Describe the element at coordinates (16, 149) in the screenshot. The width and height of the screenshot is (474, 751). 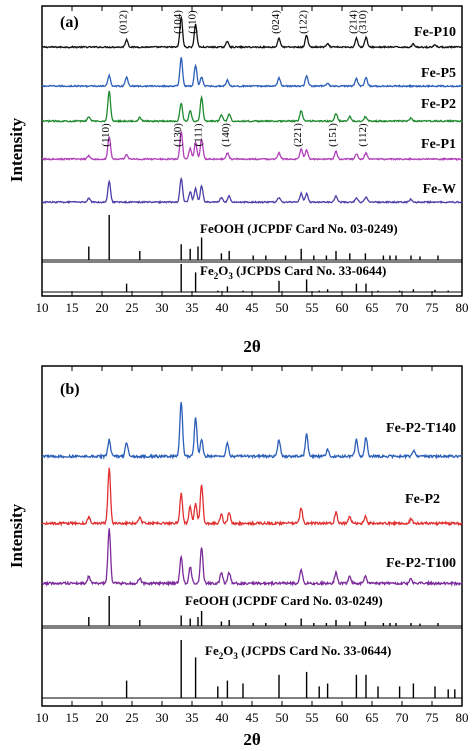
I see `panel-a-y-title: Intensity` at that location.